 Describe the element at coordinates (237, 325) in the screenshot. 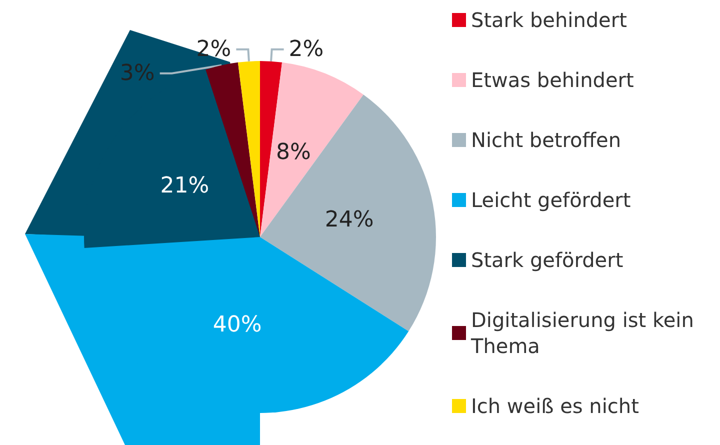

I see `data-label: 40%` at that location.